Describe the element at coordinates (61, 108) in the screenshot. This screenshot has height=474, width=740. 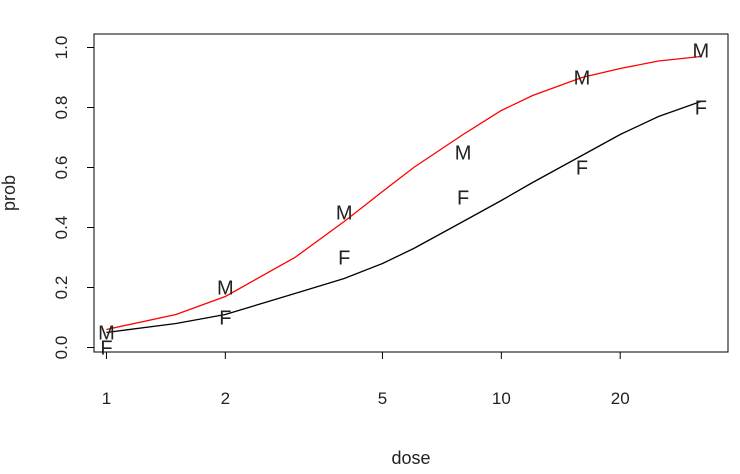
I see `y-tick-label: 0.8` at that location.